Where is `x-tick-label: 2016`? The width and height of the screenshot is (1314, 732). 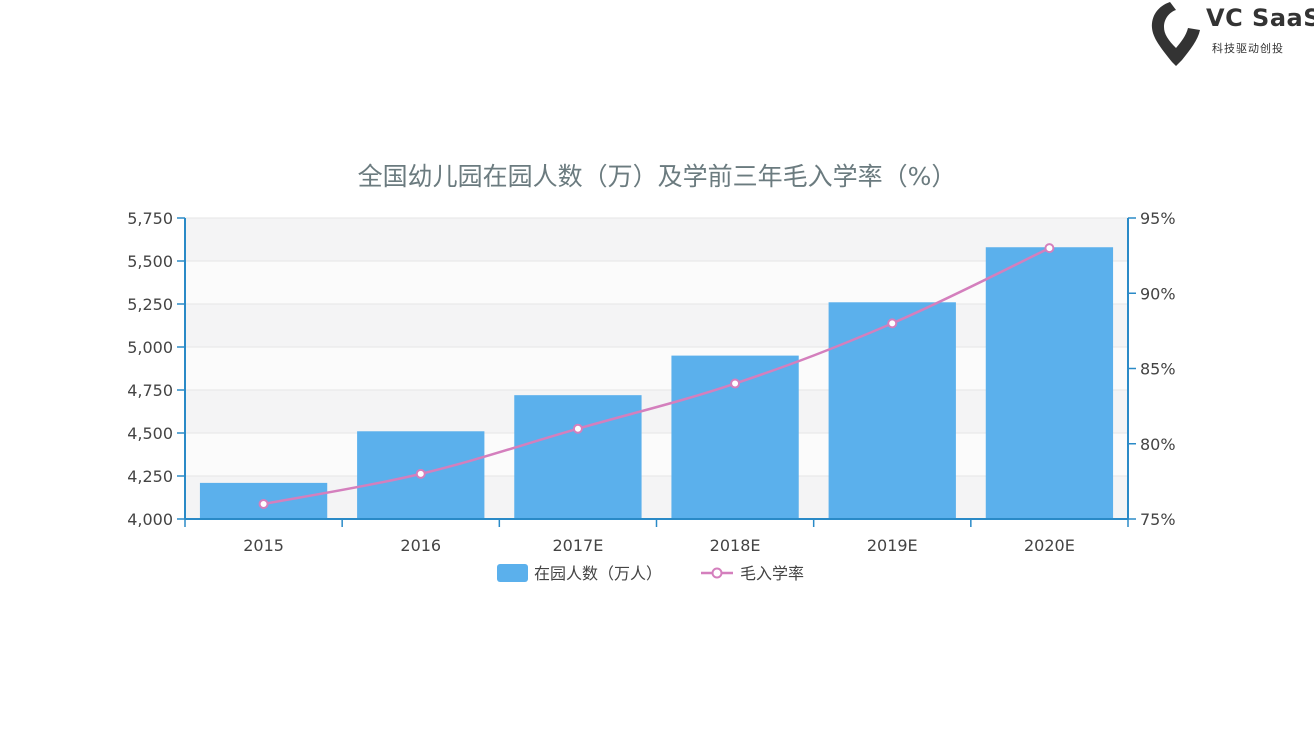 x-tick-label: 2016 is located at coordinates (420, 545).